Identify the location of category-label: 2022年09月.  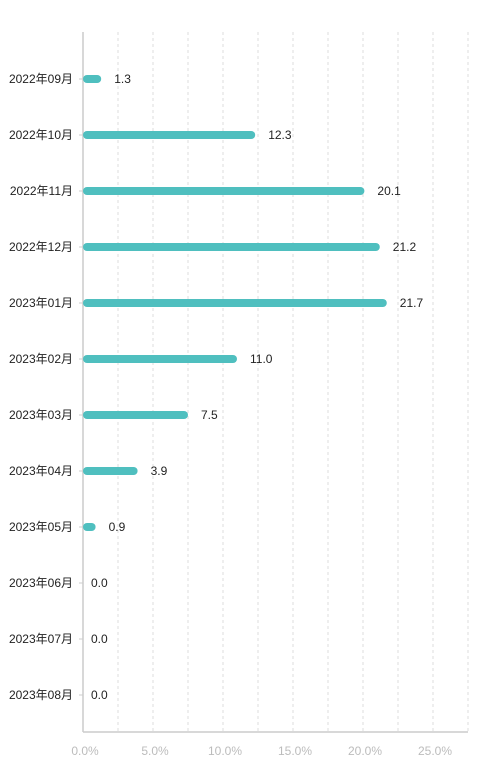
(41, 79).